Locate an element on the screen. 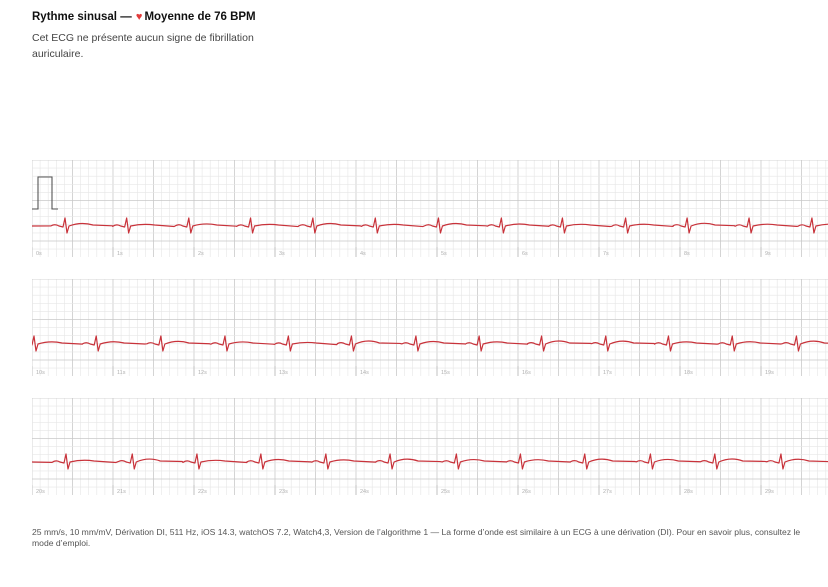 The height and width of the screenshot is (587, 828). time-label: 28s is located at coordinates (688, 492).